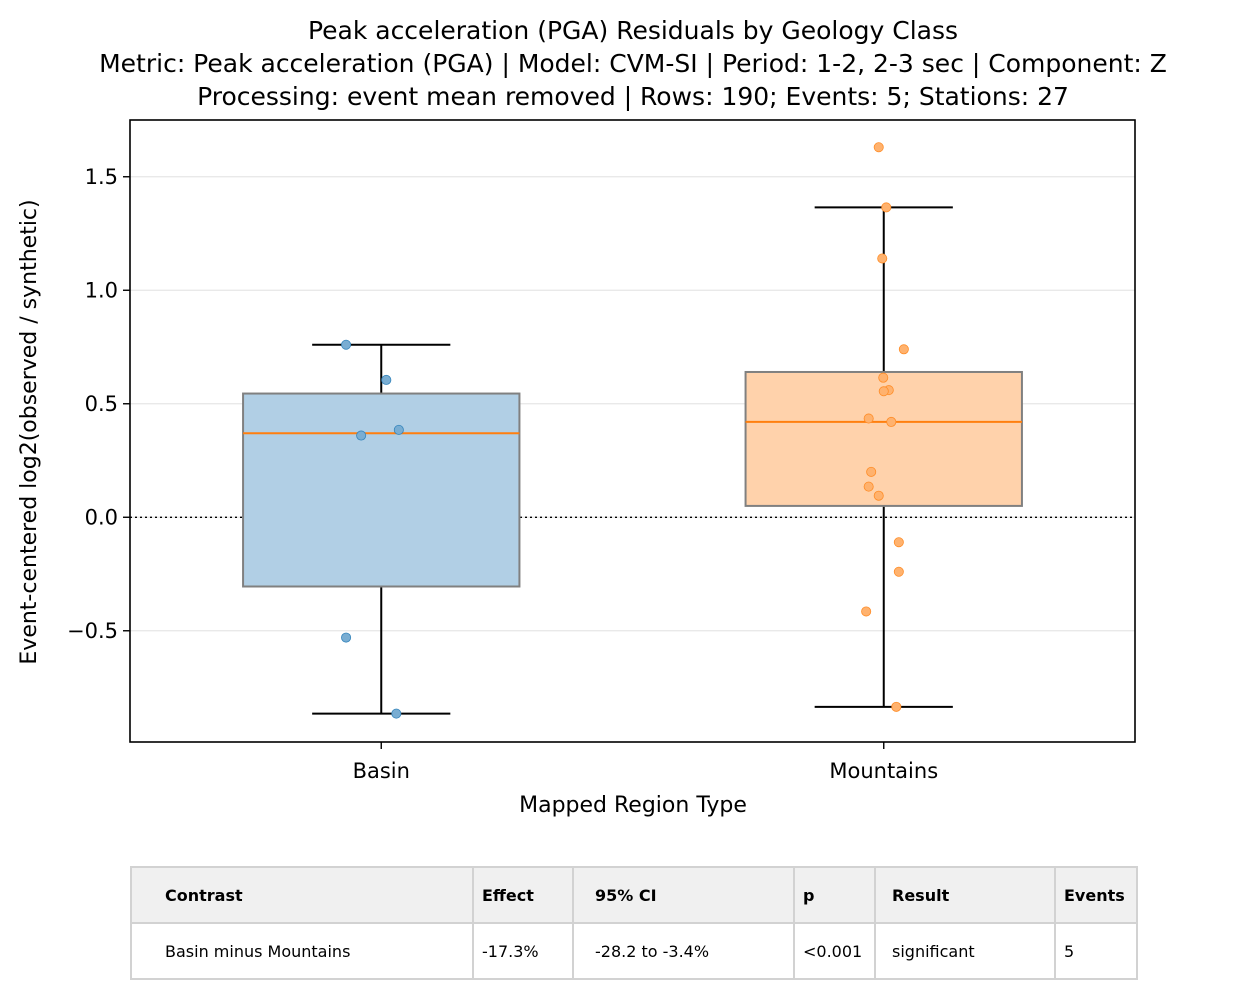 The image size is (1239, 996). I want to click on x-tick-label: Mountains, so click(883, 771).